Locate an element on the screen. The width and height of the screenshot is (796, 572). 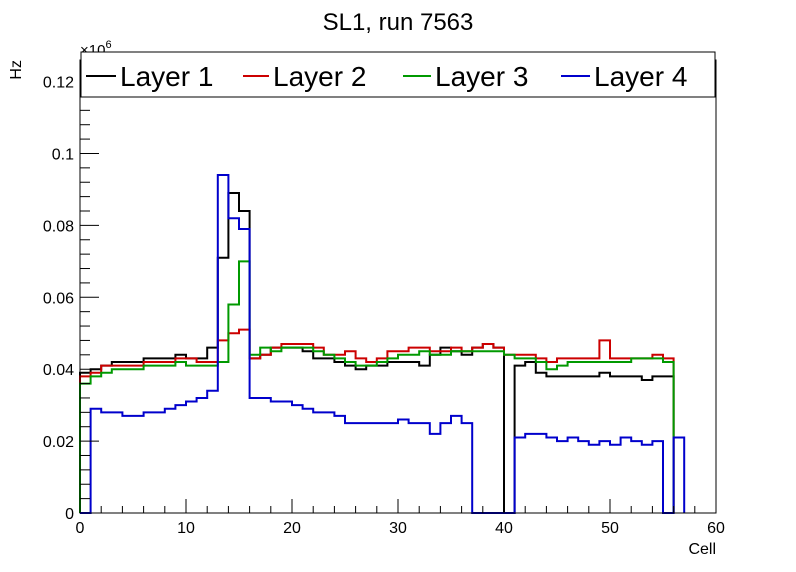
legend: Layer 1 Layer 2 Layer 3 Layer 4 is located at coordinates (398, 74).